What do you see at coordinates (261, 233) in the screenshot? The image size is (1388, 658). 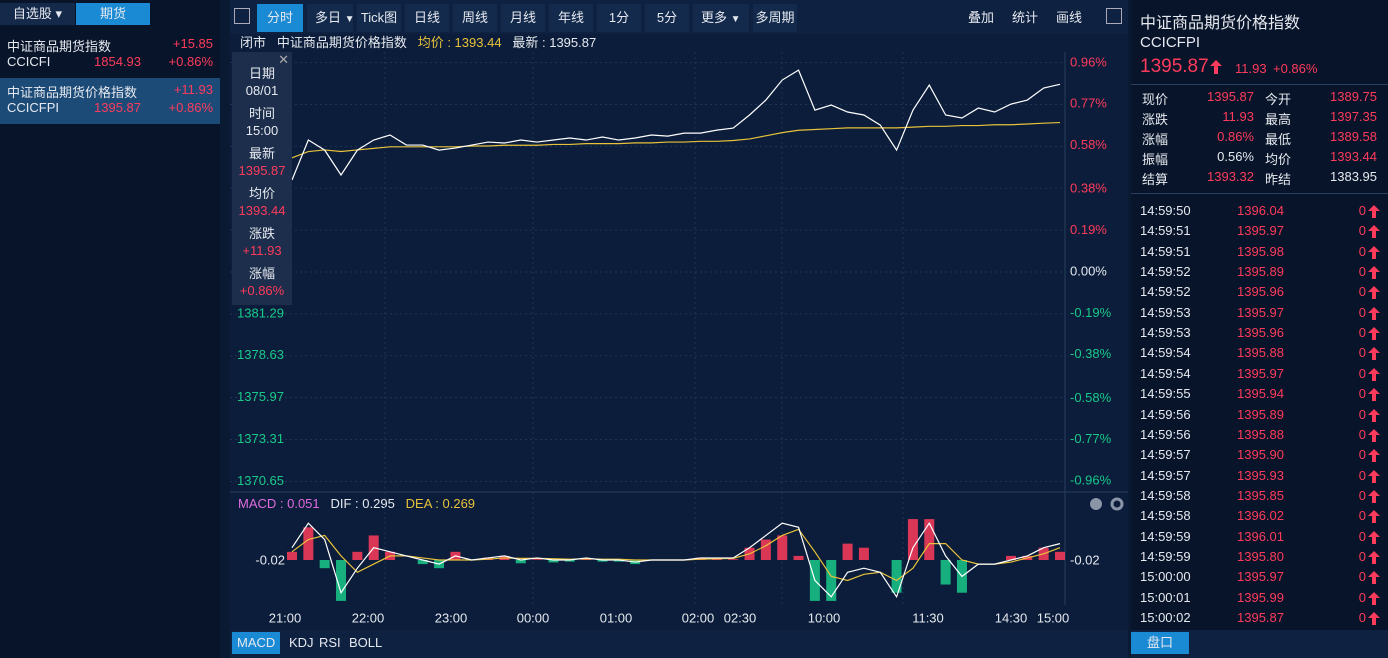 I see `tooltip-label: 涨跌` at bounding box center [261, 233].